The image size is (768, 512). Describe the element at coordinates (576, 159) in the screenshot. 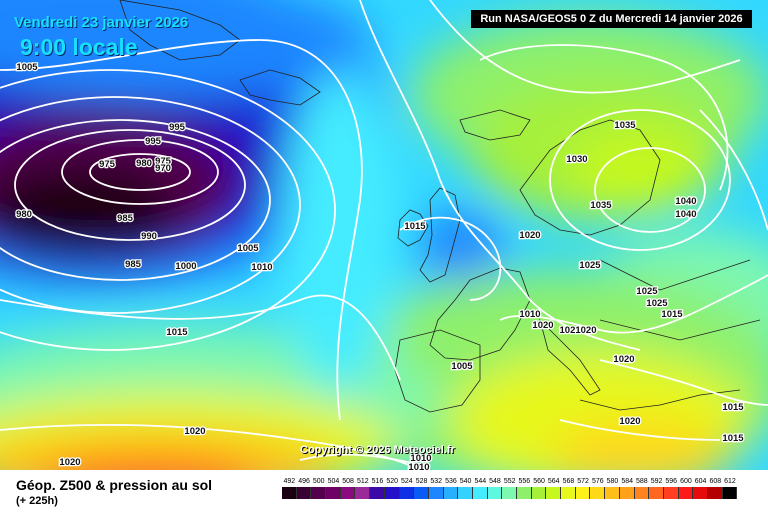

I see `isobar-label: 1030` at that location.